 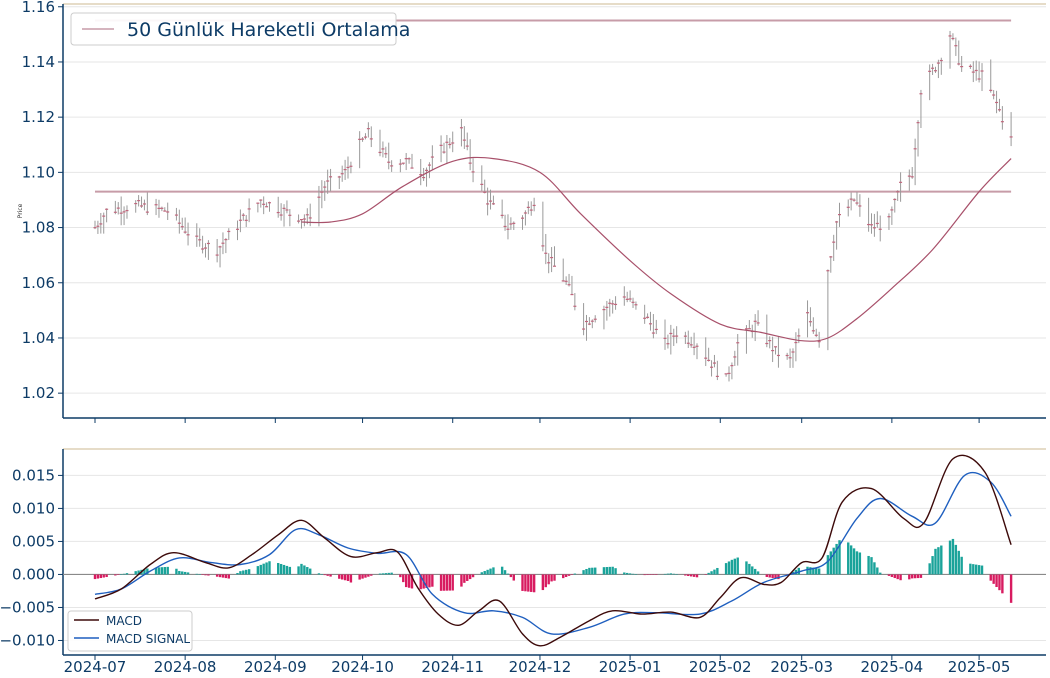 What do you see at coordinates (38, 117) in the screenshot?
I see `price-ytick-label: 1.12` at bounding box center [38, 117].